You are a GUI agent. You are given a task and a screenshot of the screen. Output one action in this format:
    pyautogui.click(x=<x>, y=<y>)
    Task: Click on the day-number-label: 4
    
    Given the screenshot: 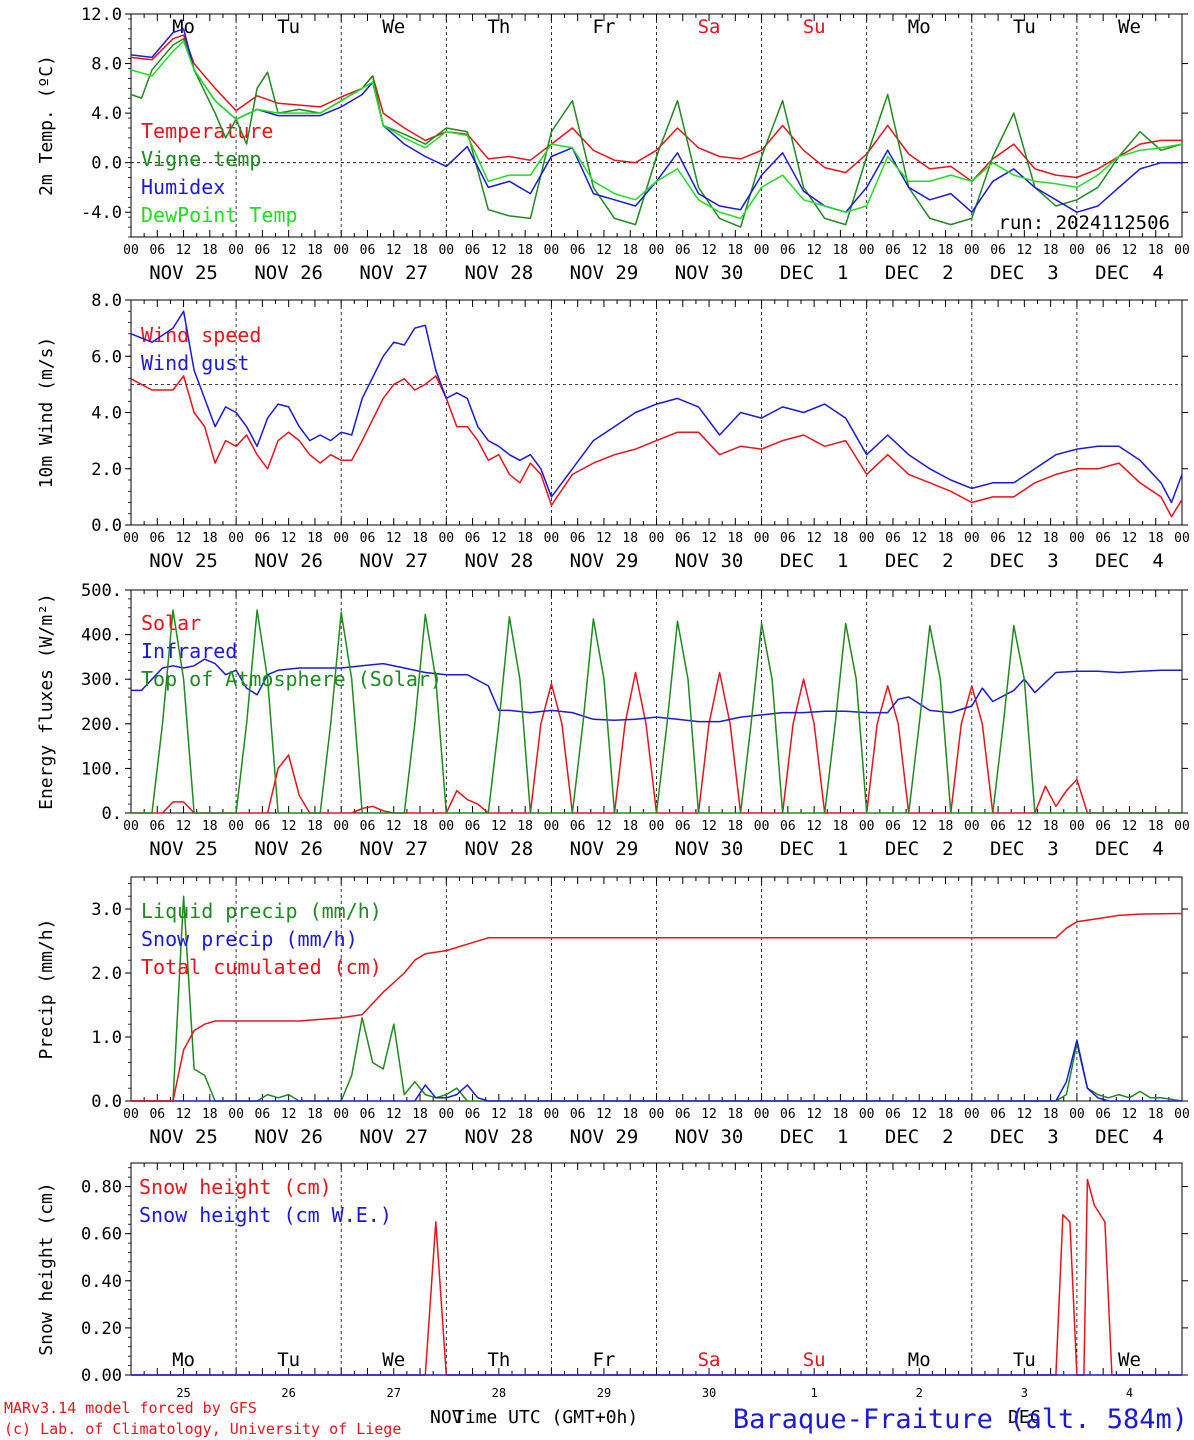 What is the action you would take?
    pyautogui.click(x=1129, y=1393)
    